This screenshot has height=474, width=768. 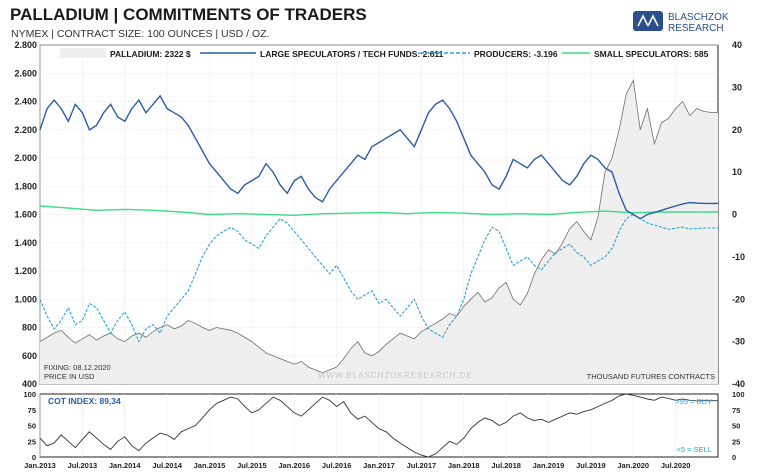 What do you see at coordinates (736, 441) in the screenshot?
I see `cot-y-right-tick-label: 25` at bounding box center [736, 441].